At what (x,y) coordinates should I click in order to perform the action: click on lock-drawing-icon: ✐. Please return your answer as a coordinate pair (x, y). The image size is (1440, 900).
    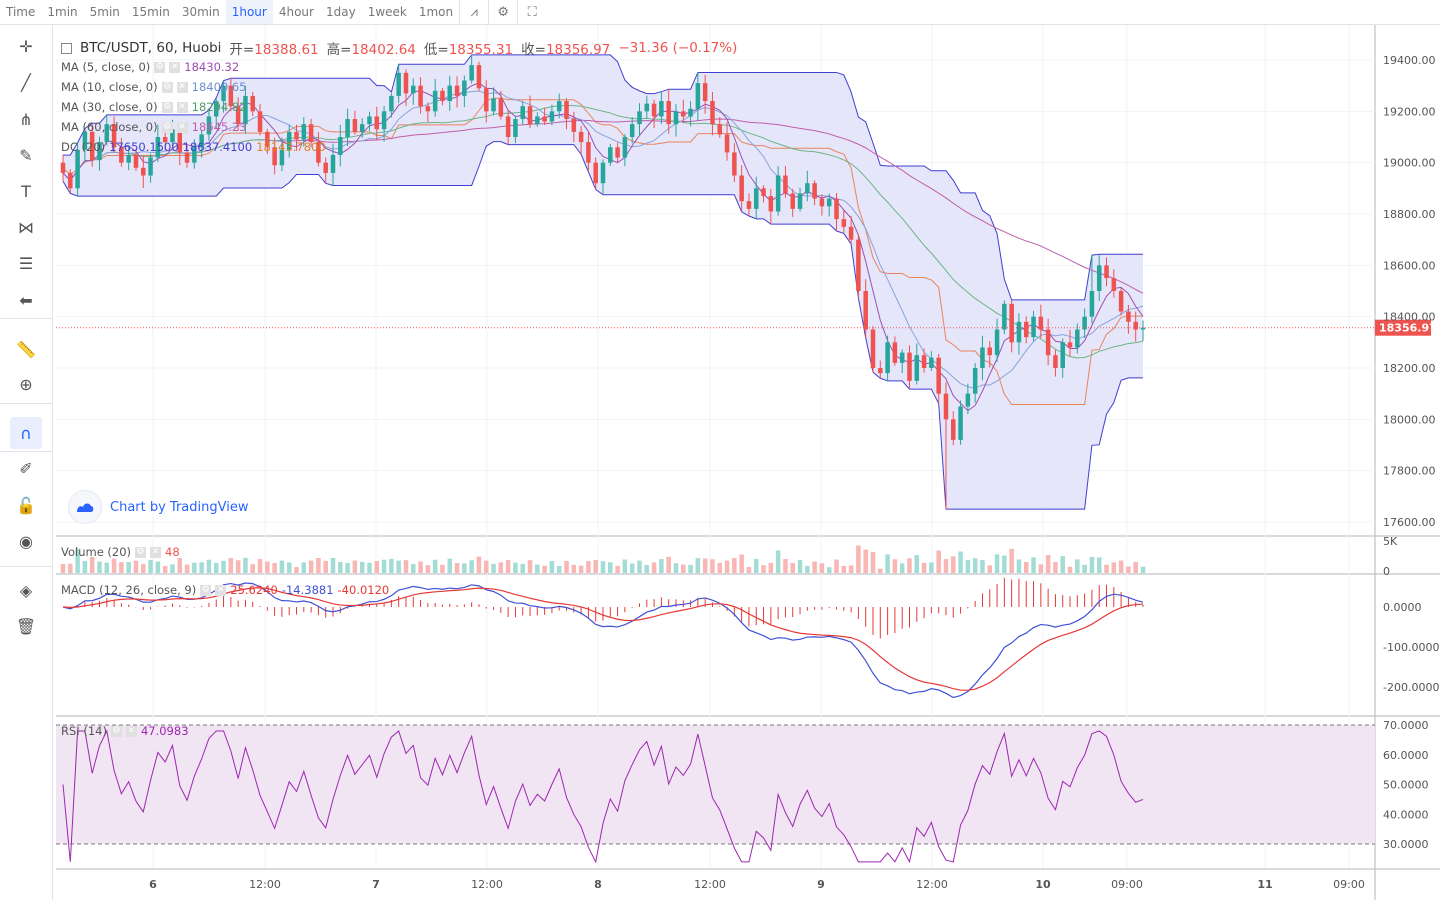
    Looking at the image, I should click on (26, 468).